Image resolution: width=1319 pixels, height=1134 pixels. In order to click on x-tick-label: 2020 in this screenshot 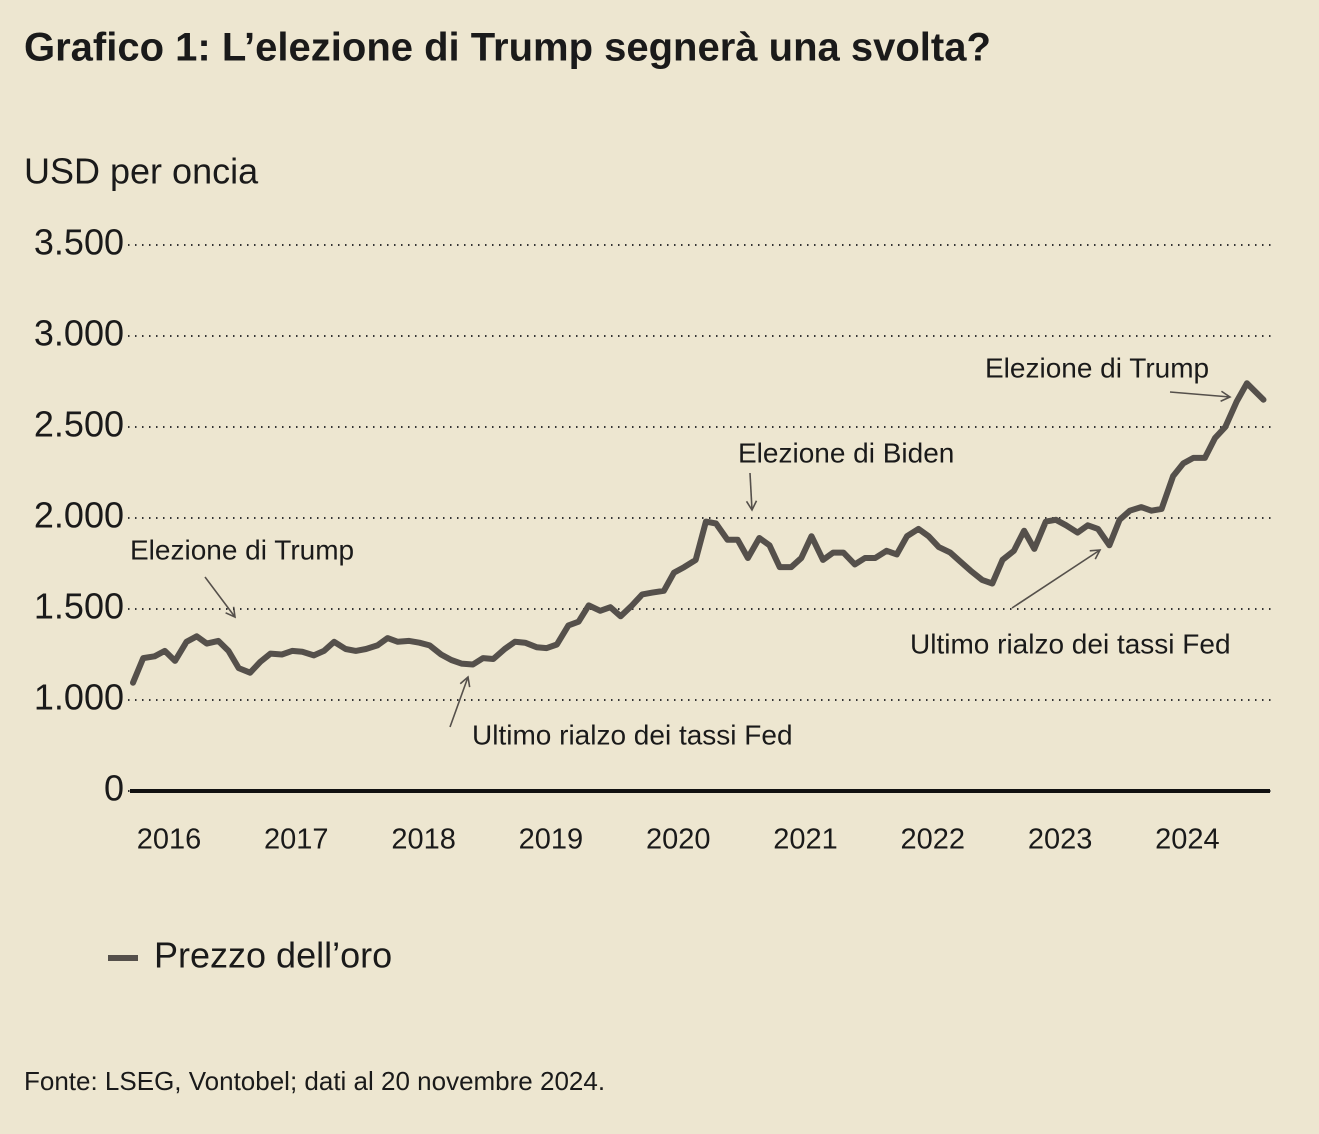, I will do `click(678, 840)`.